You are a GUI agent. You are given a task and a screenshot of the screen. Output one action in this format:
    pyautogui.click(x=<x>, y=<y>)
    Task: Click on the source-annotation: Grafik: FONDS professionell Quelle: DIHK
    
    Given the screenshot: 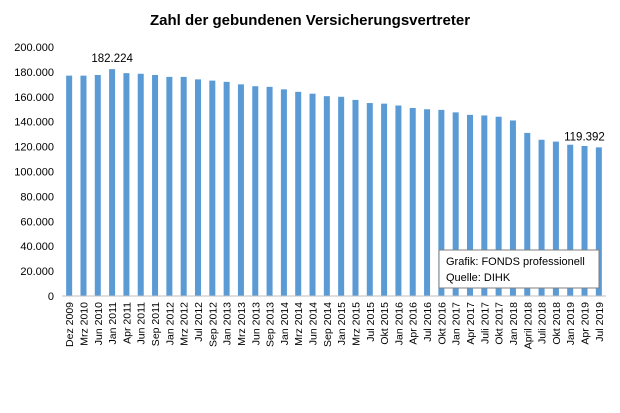 What is the action you would take?
    pyautogui.click(x=519, y=269)
    